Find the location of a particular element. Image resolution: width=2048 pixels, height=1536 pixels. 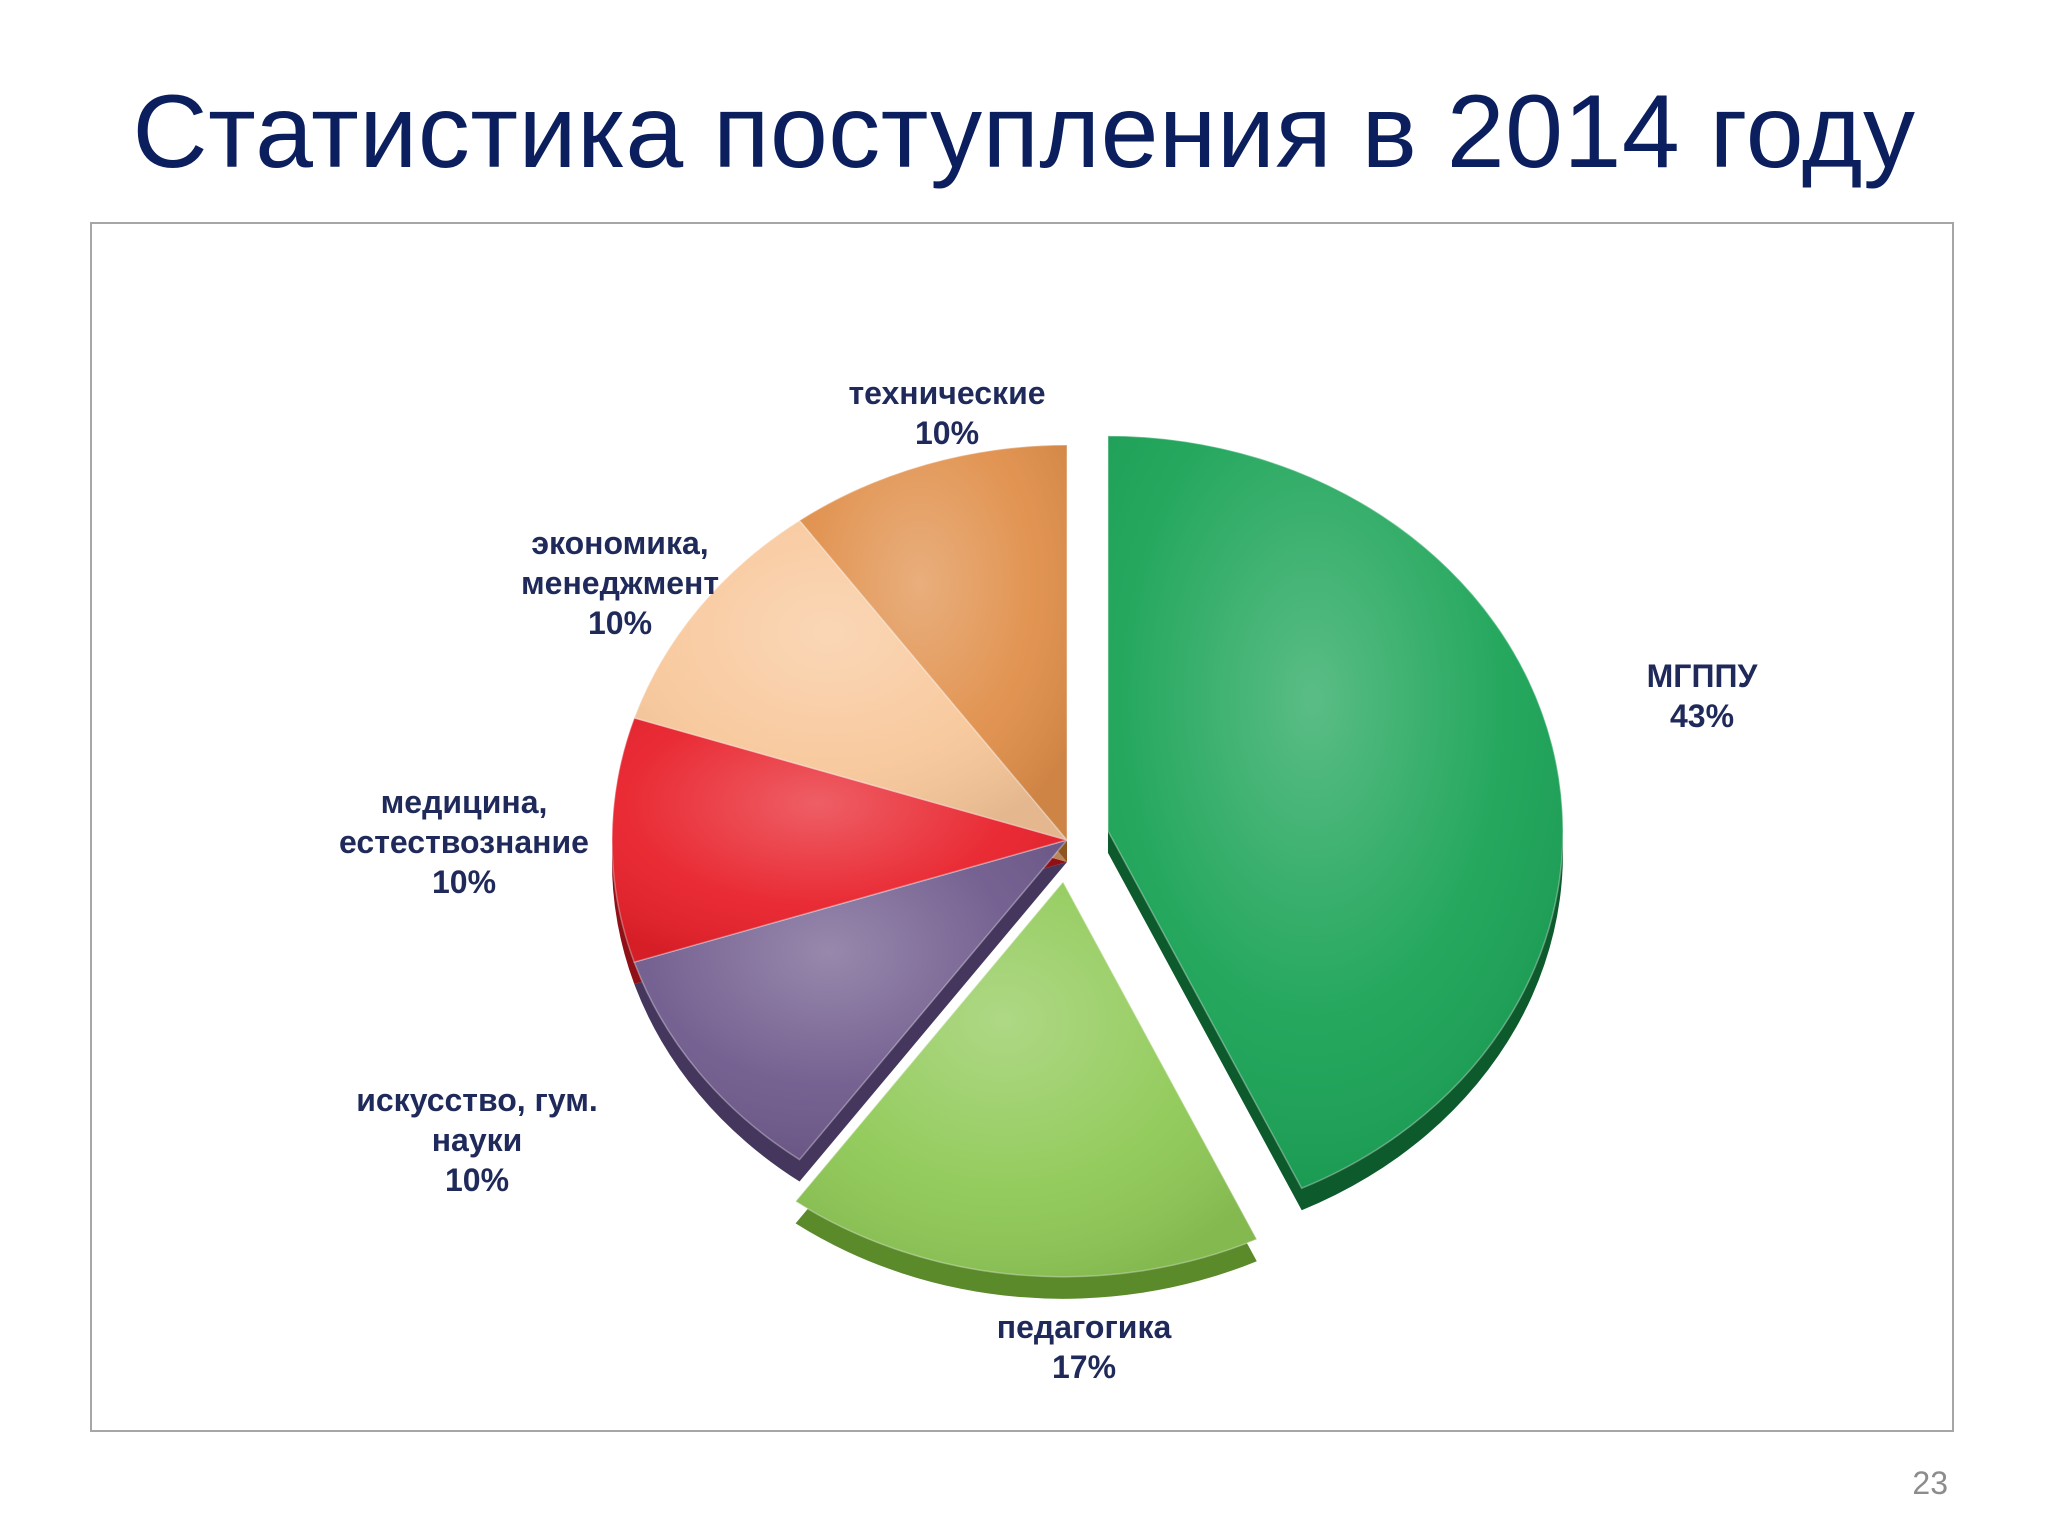

pie-slice-name: медицина, is located at coordinates (464, 802).